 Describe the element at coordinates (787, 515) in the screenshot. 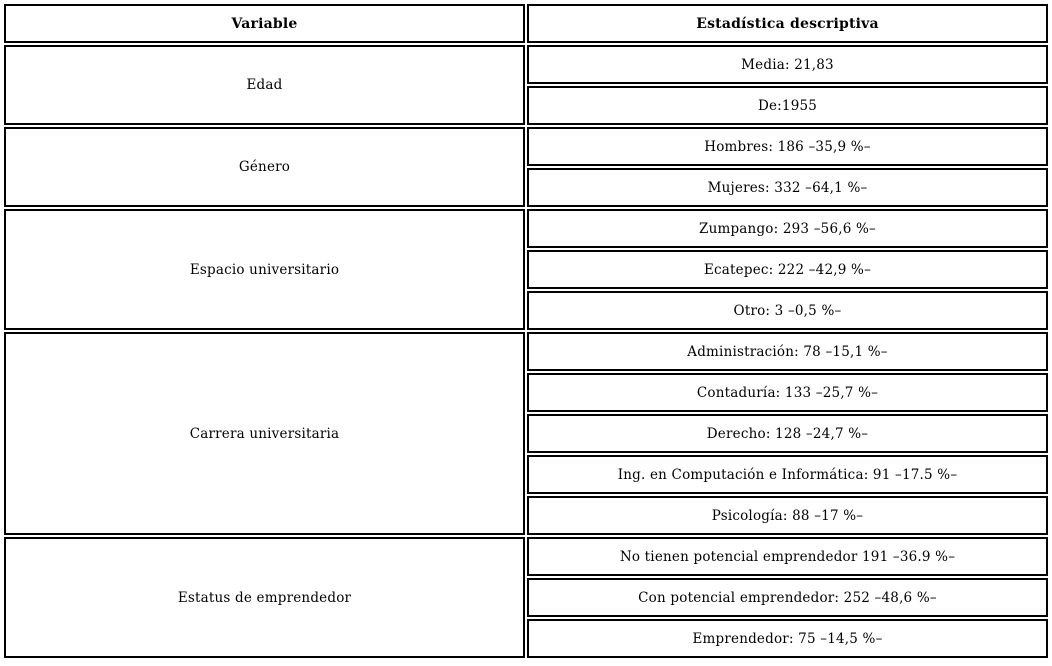

I see `stat-cell: Psicología: 88 –17 %–` at that location.